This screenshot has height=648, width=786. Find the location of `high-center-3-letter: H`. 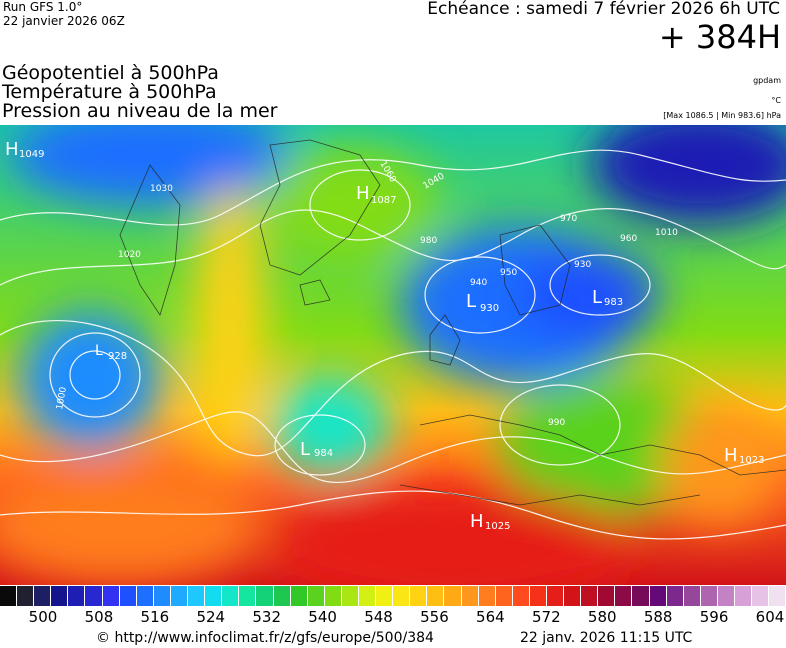

high-center-3-letter: H is located at coordinates (477, 521).